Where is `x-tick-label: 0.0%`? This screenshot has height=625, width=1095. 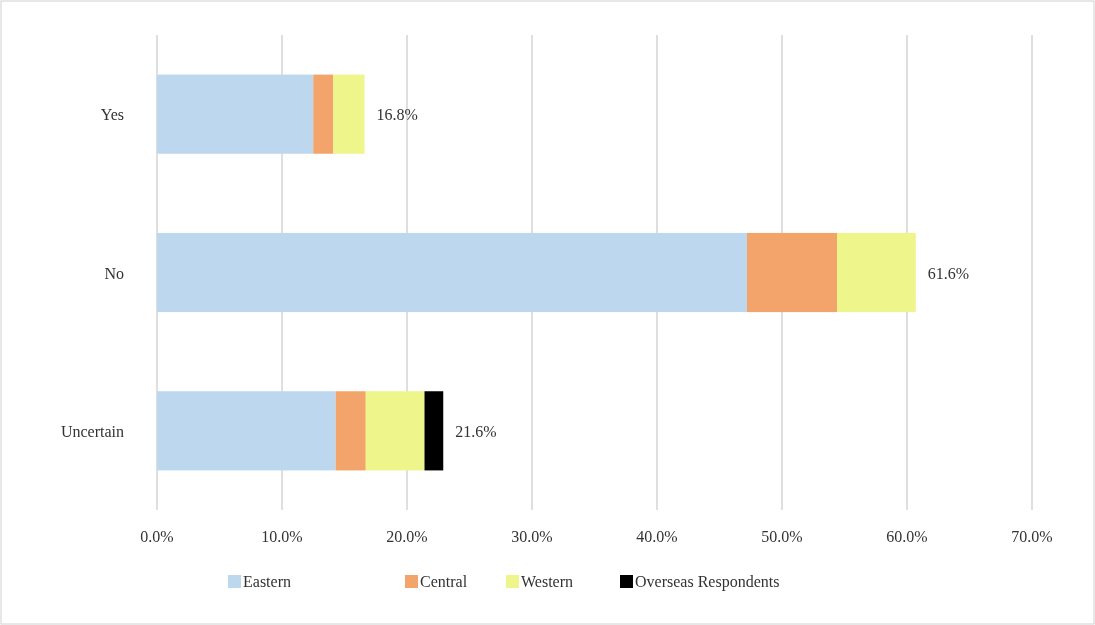
x-tick-label: 0.0% is located at coordinates (157, 536).